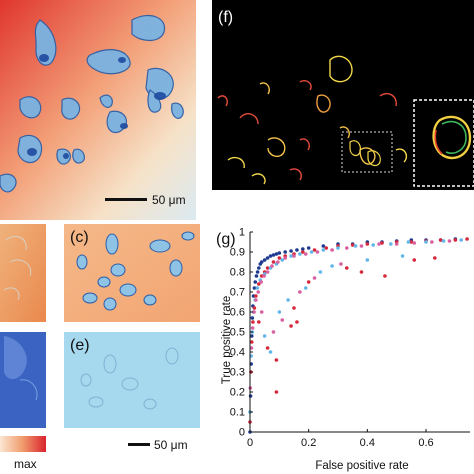 The width and height of the screenshot is (474, 474). I want to click on y-tick-label: 0.6, so click(237, 313).